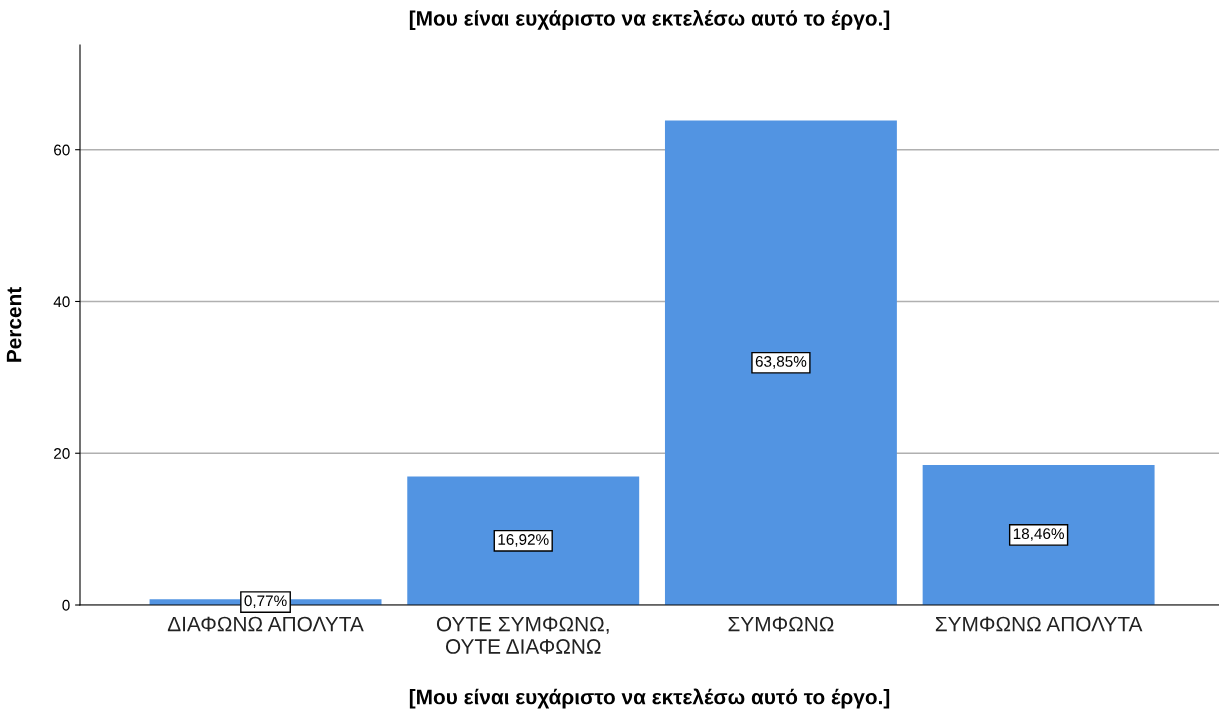  I want to click on y-tick-label: 0, so click(66, 605).